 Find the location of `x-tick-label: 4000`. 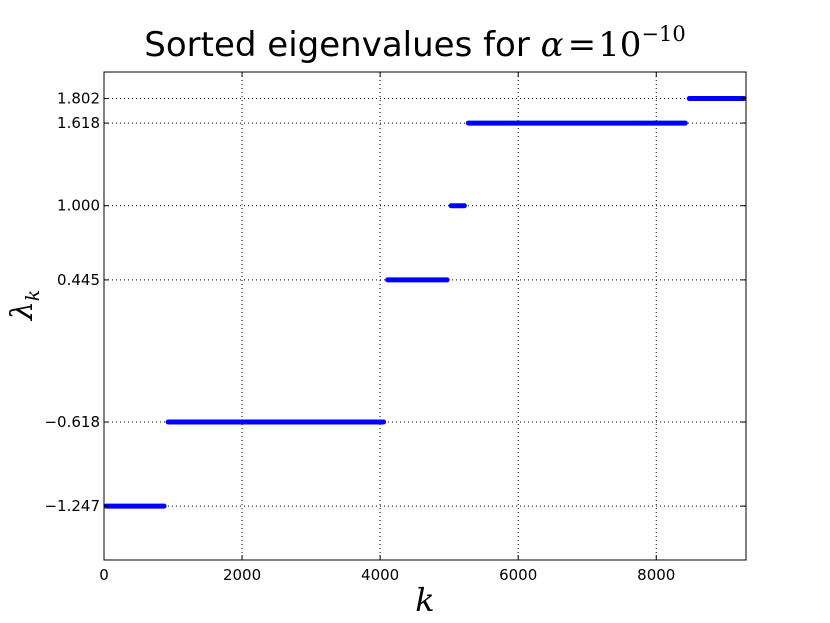

x-tick-label: 4000 is located at coordinates (380, 575).